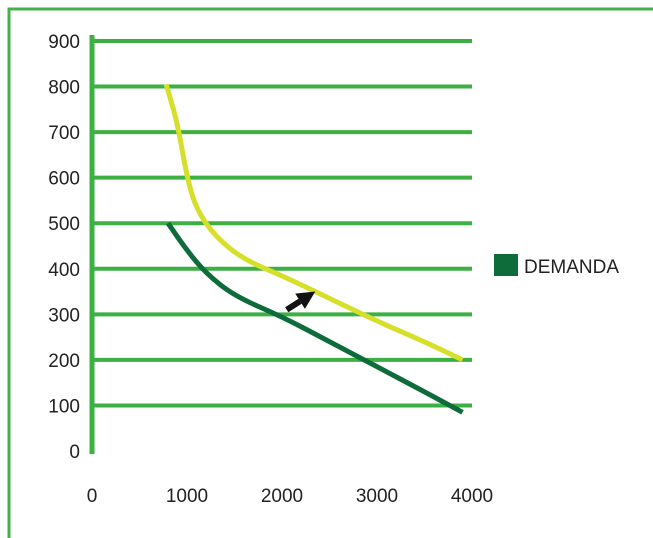  I want to click on axes, so click(92, 244).